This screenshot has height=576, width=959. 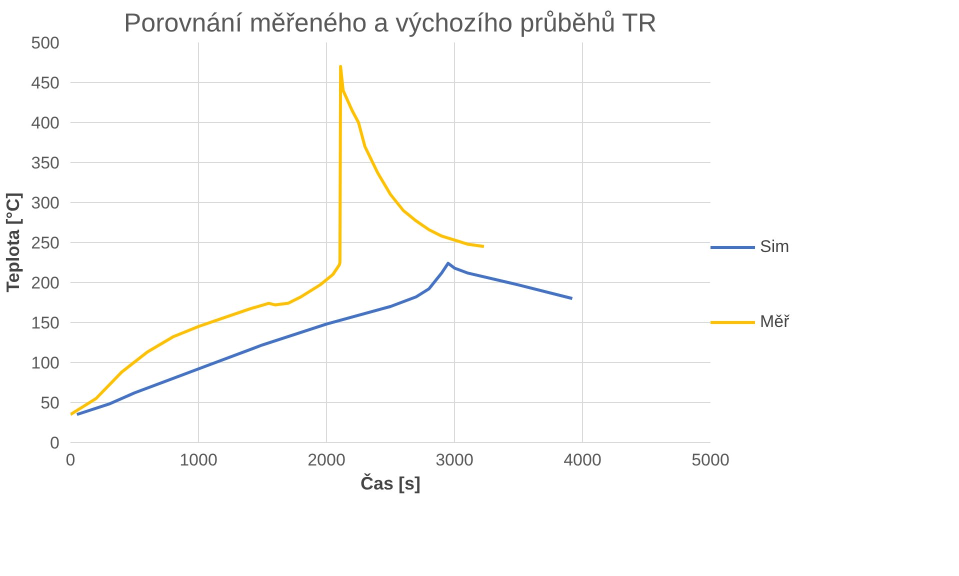 What do you see at coordinates (45, 163) in the screenshot?
I see `y-tick-label: 350` at bounding box center [45, 163].